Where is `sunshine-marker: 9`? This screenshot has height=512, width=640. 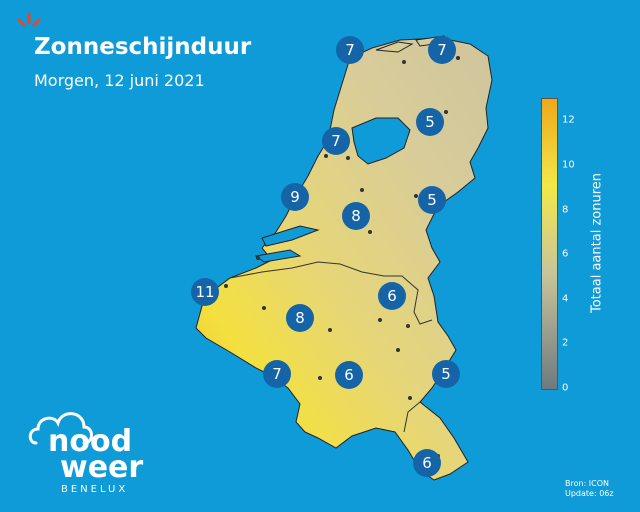 sunshine-marker: 9 is located at coordinates (295, 197).